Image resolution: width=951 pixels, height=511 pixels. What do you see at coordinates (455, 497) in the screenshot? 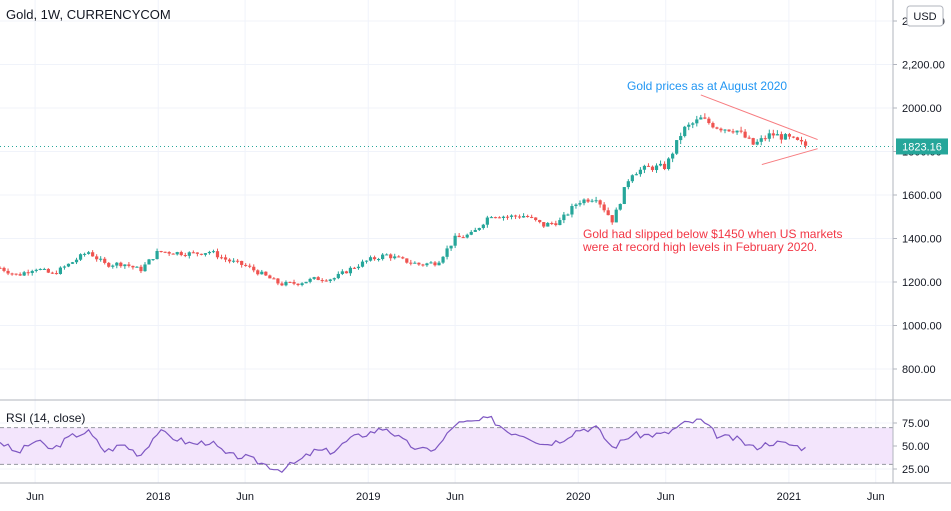
I see `time-axis: Jun 2018 Jun 2019 Jun 2020 Jun 2021 Jun` at bounding box center [455, 497].